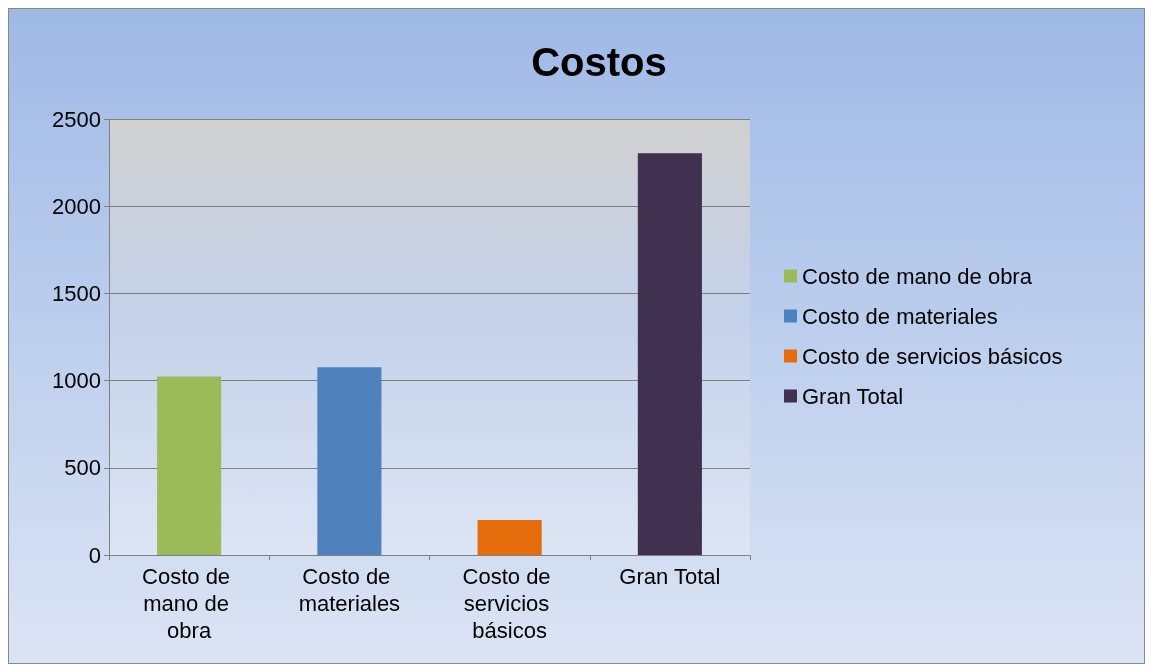  I want to click on y-tick-label: 1000, so click(76, 381).